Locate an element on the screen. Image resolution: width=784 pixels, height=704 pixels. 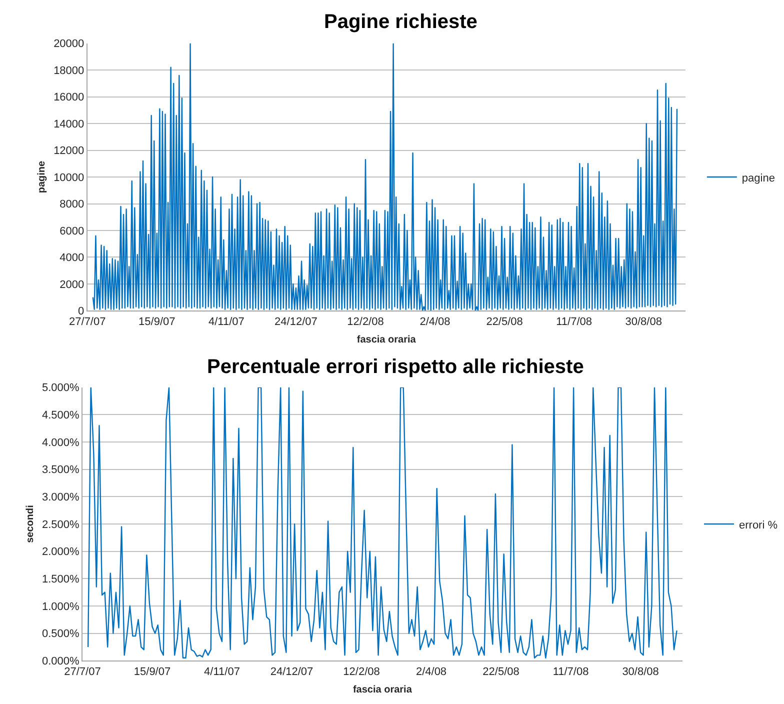
legend-label: errori % is located at coordinates (758, 525).